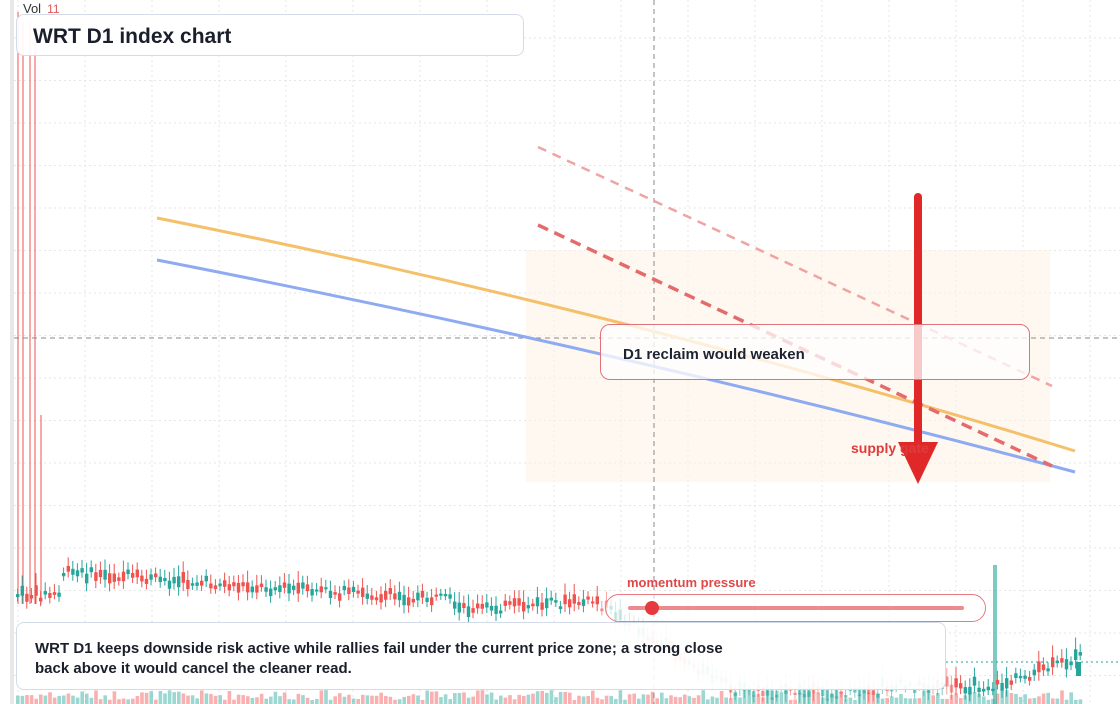  Describe the element at coordinates (12, 352) in the screenshot. I see `left-axis-strip` at that location.